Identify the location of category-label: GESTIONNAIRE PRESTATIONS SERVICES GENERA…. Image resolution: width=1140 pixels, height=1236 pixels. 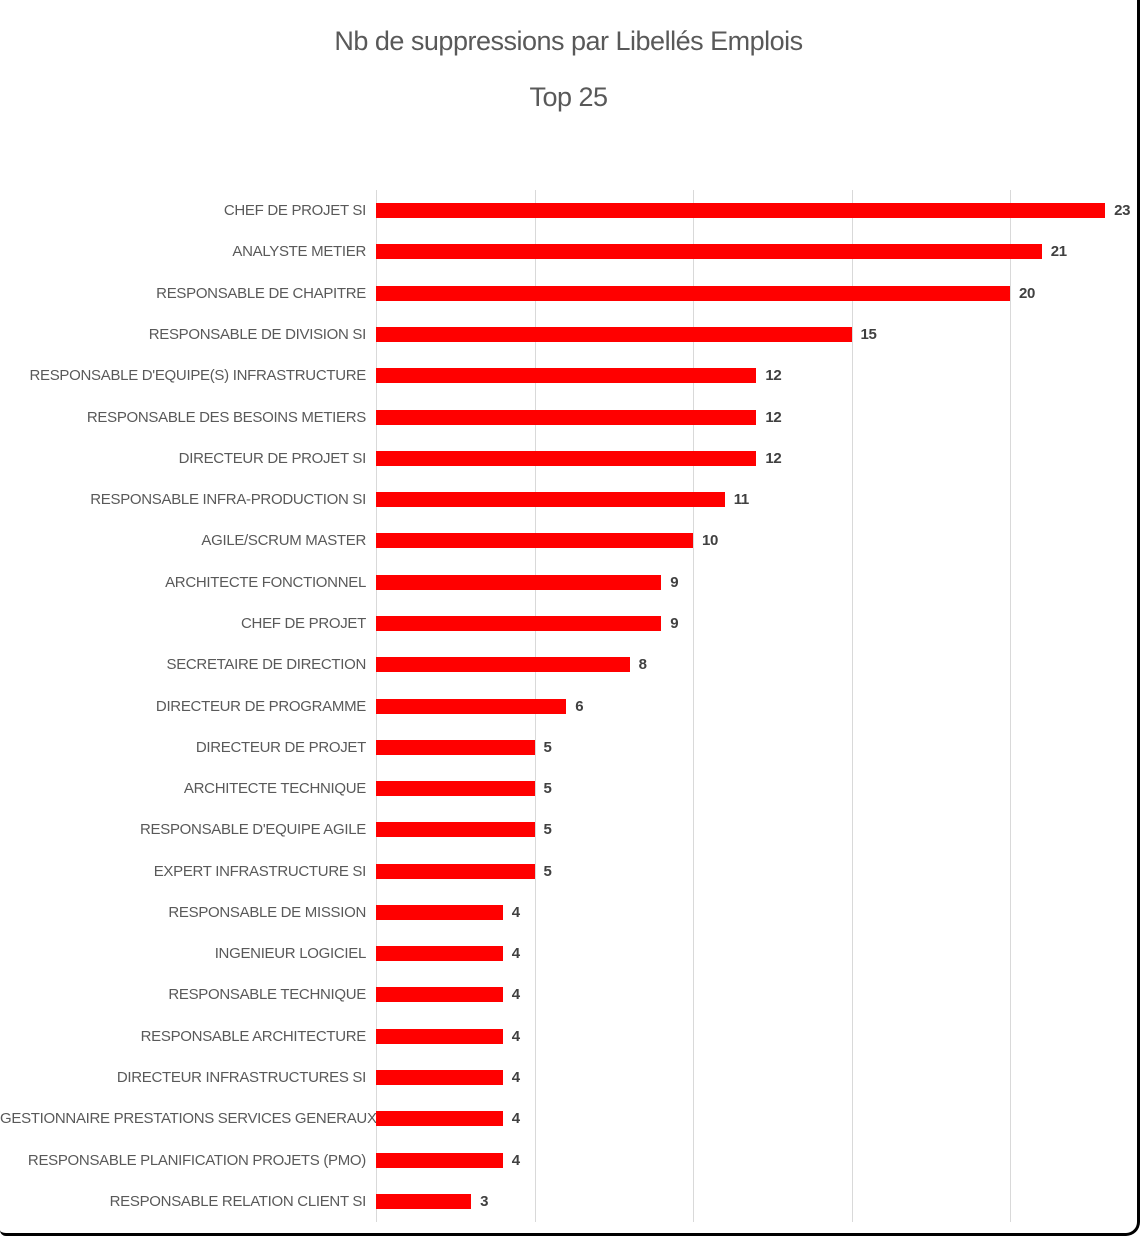
(188, 1119).